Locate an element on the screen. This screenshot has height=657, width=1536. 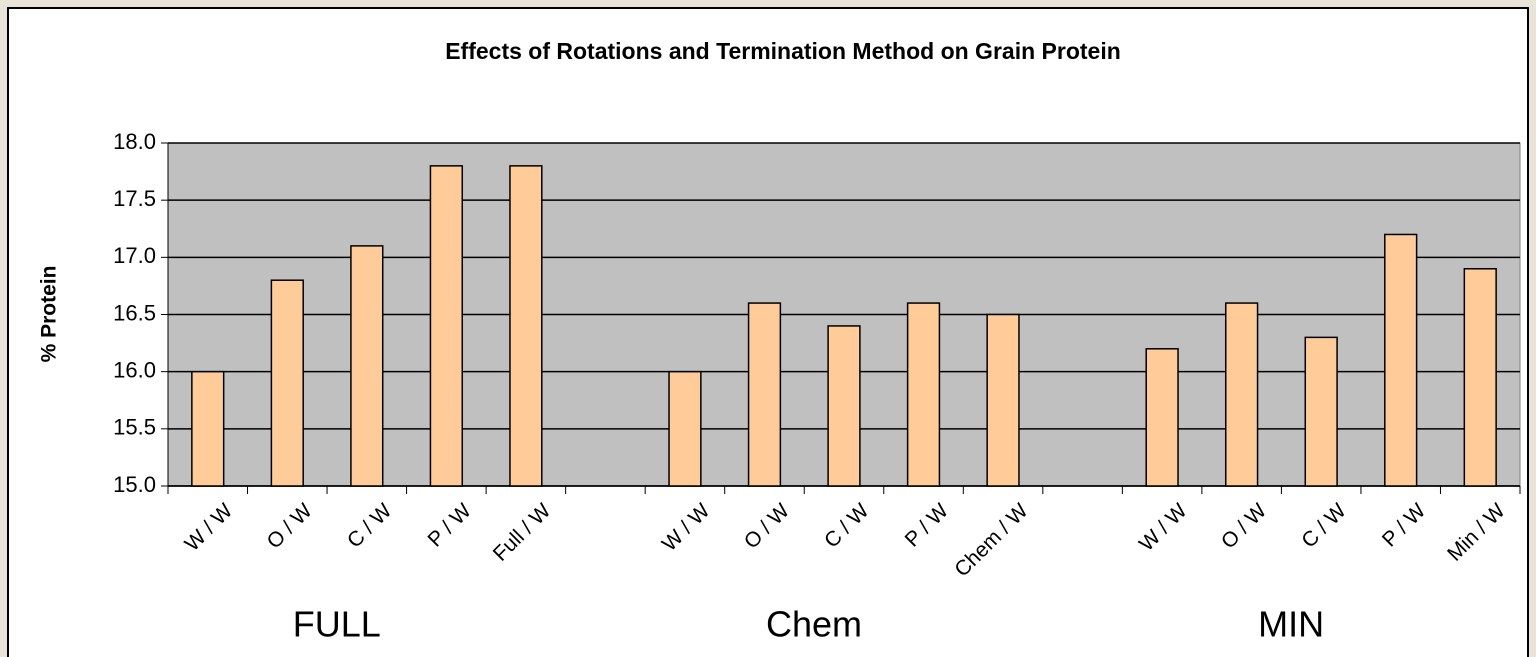
y-tick-label: 18.0 is located at coordinates (134, 141).